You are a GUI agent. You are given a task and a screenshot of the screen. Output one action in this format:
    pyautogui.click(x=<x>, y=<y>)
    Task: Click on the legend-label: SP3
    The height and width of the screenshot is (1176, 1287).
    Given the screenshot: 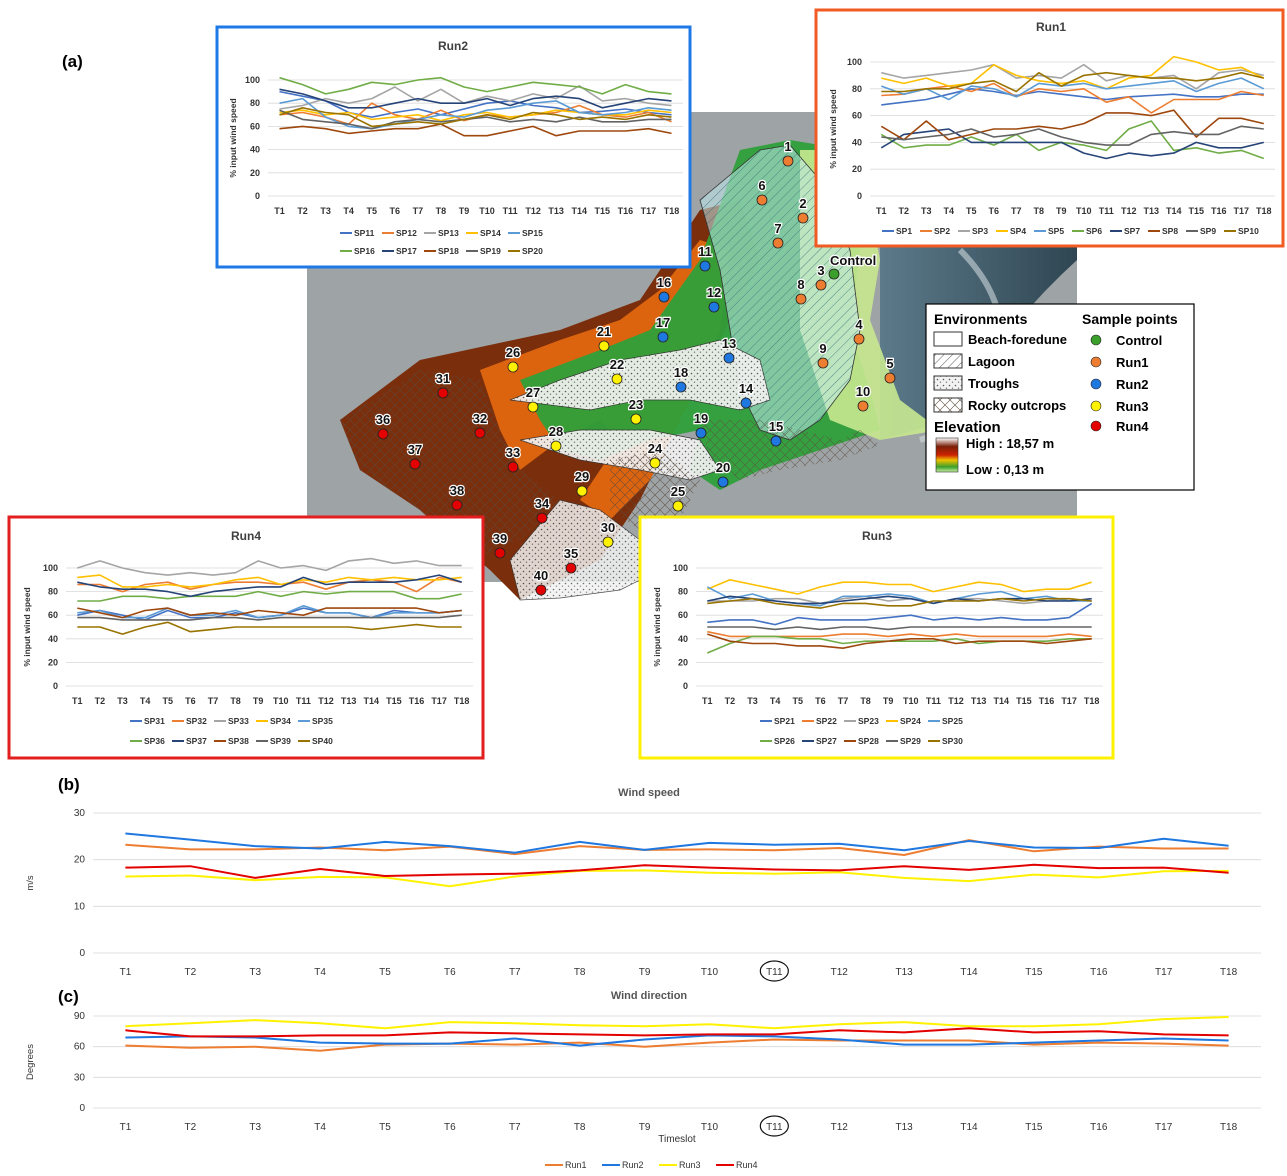 What is the action you would take?
    pyautogui.click(x=980, y=231)
    